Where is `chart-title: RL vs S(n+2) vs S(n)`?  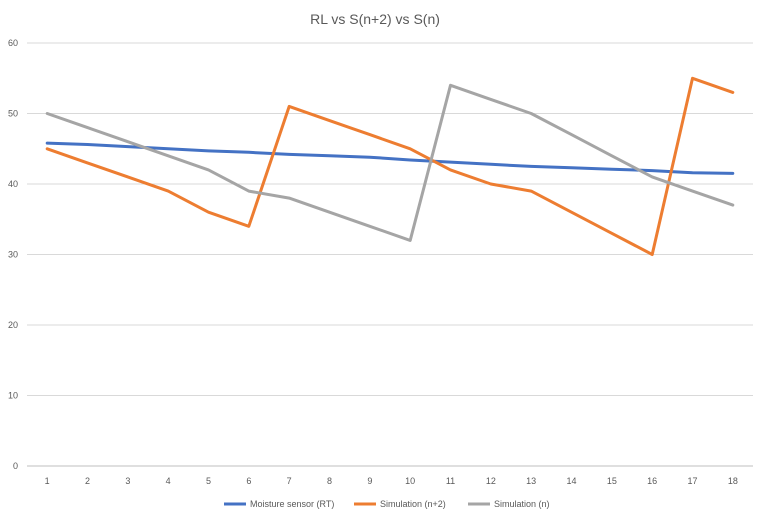 chart-title: RL vs S(n+2) vs S(n) is located at coordinates (375, 19).